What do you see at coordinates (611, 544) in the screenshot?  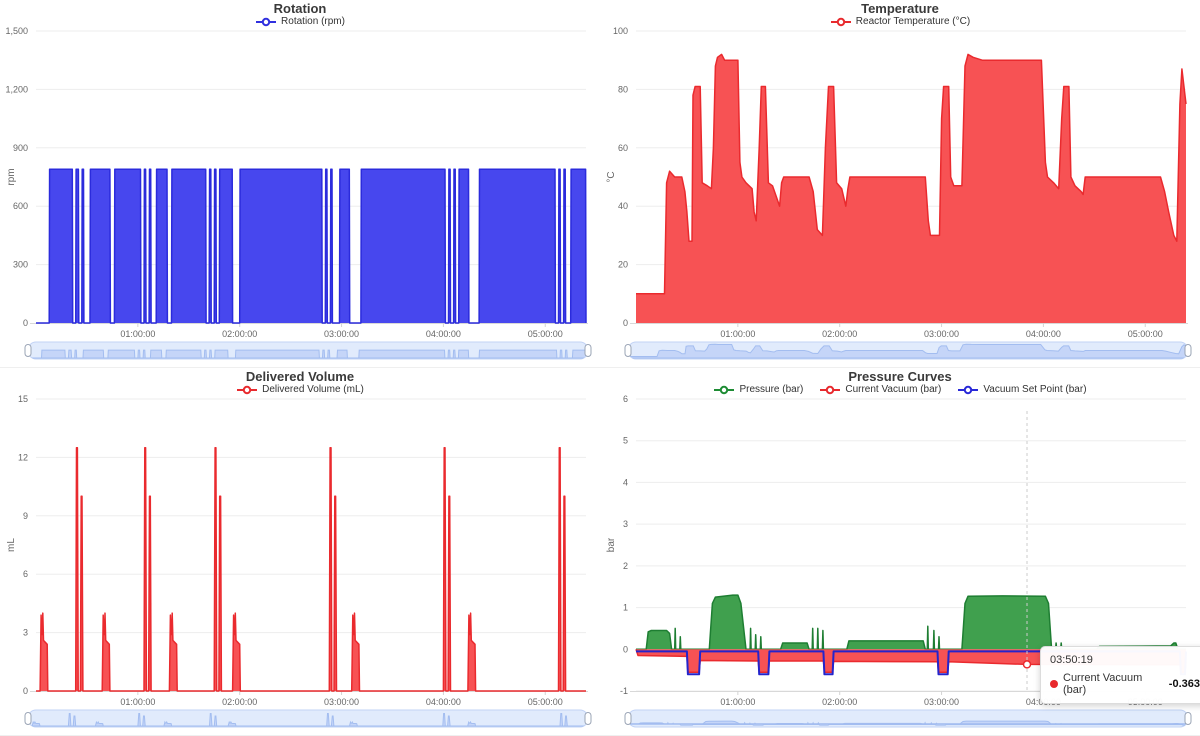 I see `y-axis-title: bar` at bounding box center [611, 544].